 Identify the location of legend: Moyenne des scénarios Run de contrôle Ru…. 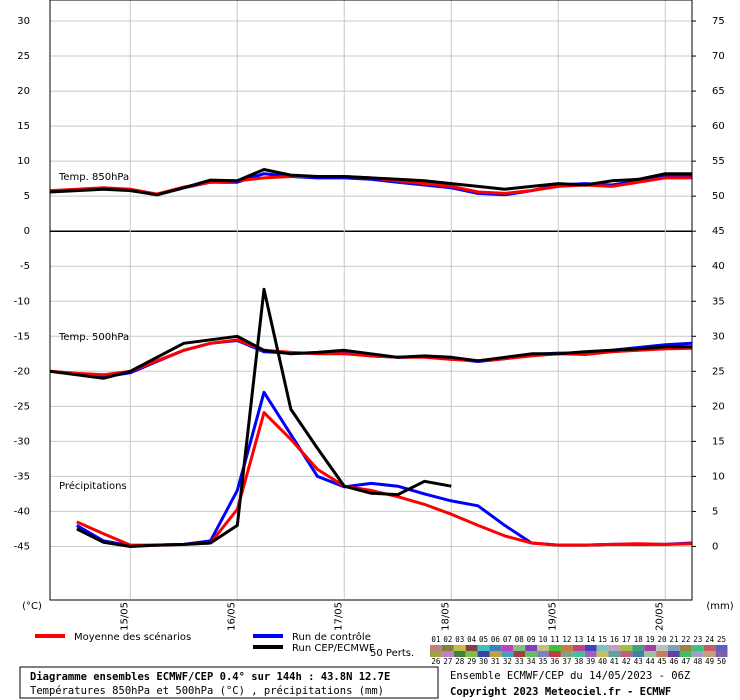
(224, 645).